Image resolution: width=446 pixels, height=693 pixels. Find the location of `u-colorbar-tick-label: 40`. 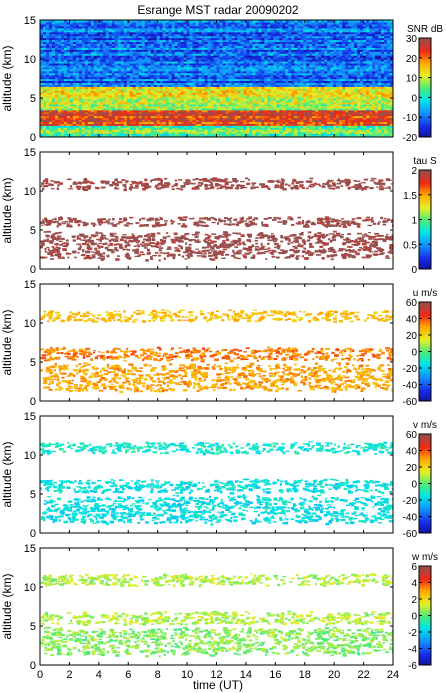

u-colorbar-tick-label: 40 is located at coordinates (412, 320).